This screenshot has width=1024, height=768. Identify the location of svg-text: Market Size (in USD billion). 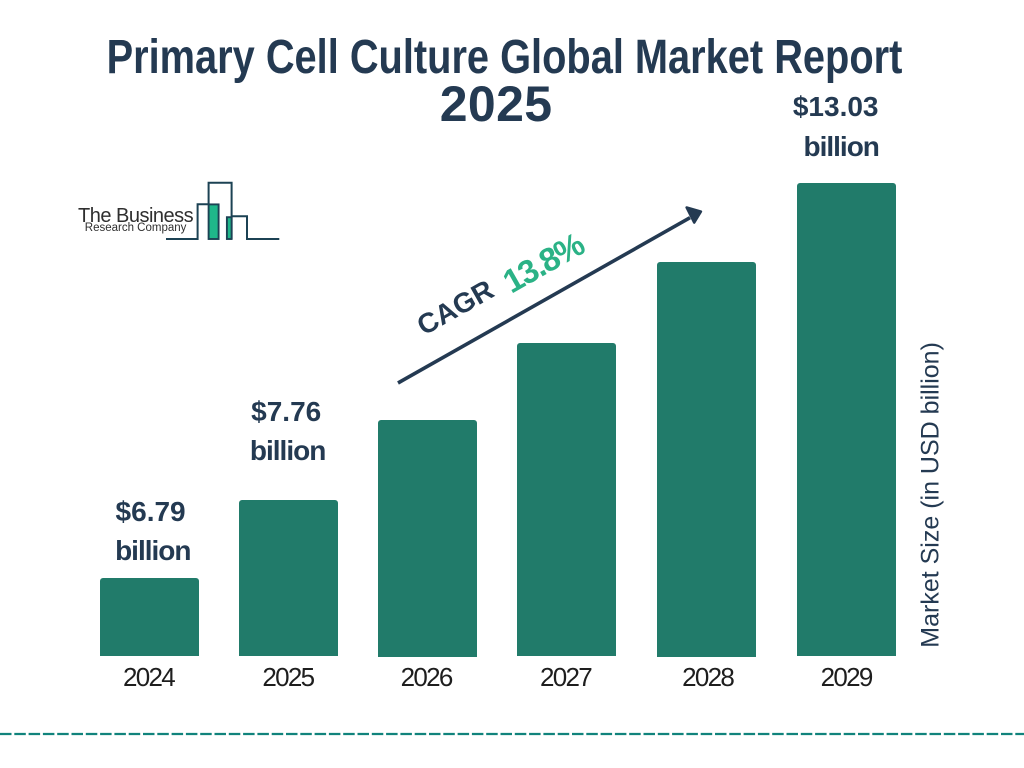
(931, 495).